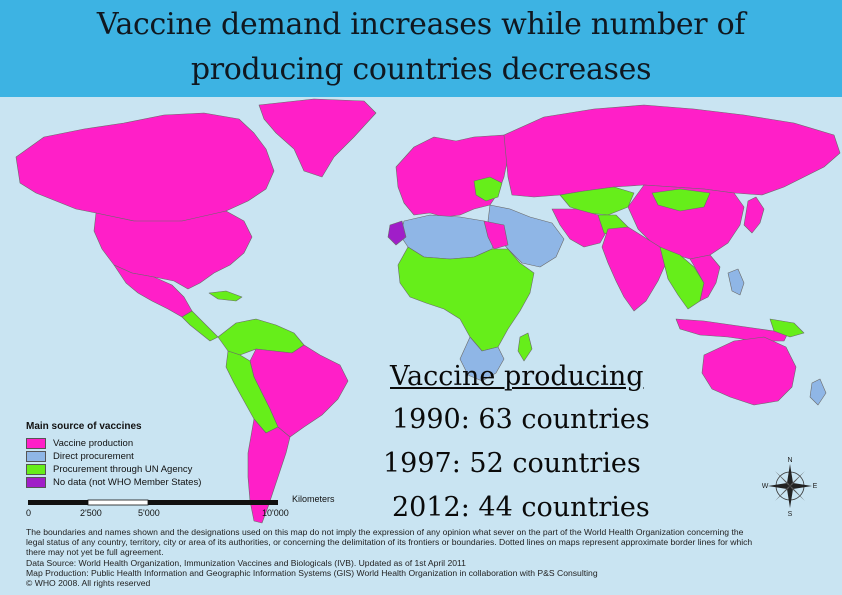 The image size is (842, 595). What do you see at coordinates (765, 486) in the screenshot?
I see `compass-w: W` at bounding box center [765, 486].